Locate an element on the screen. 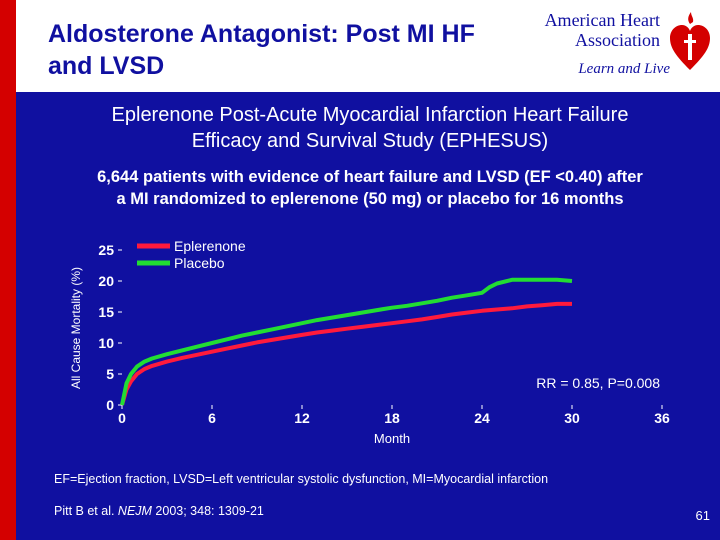 The image size is (720, 540). x-tick-label: 12 is located at coordinates (302, 418).